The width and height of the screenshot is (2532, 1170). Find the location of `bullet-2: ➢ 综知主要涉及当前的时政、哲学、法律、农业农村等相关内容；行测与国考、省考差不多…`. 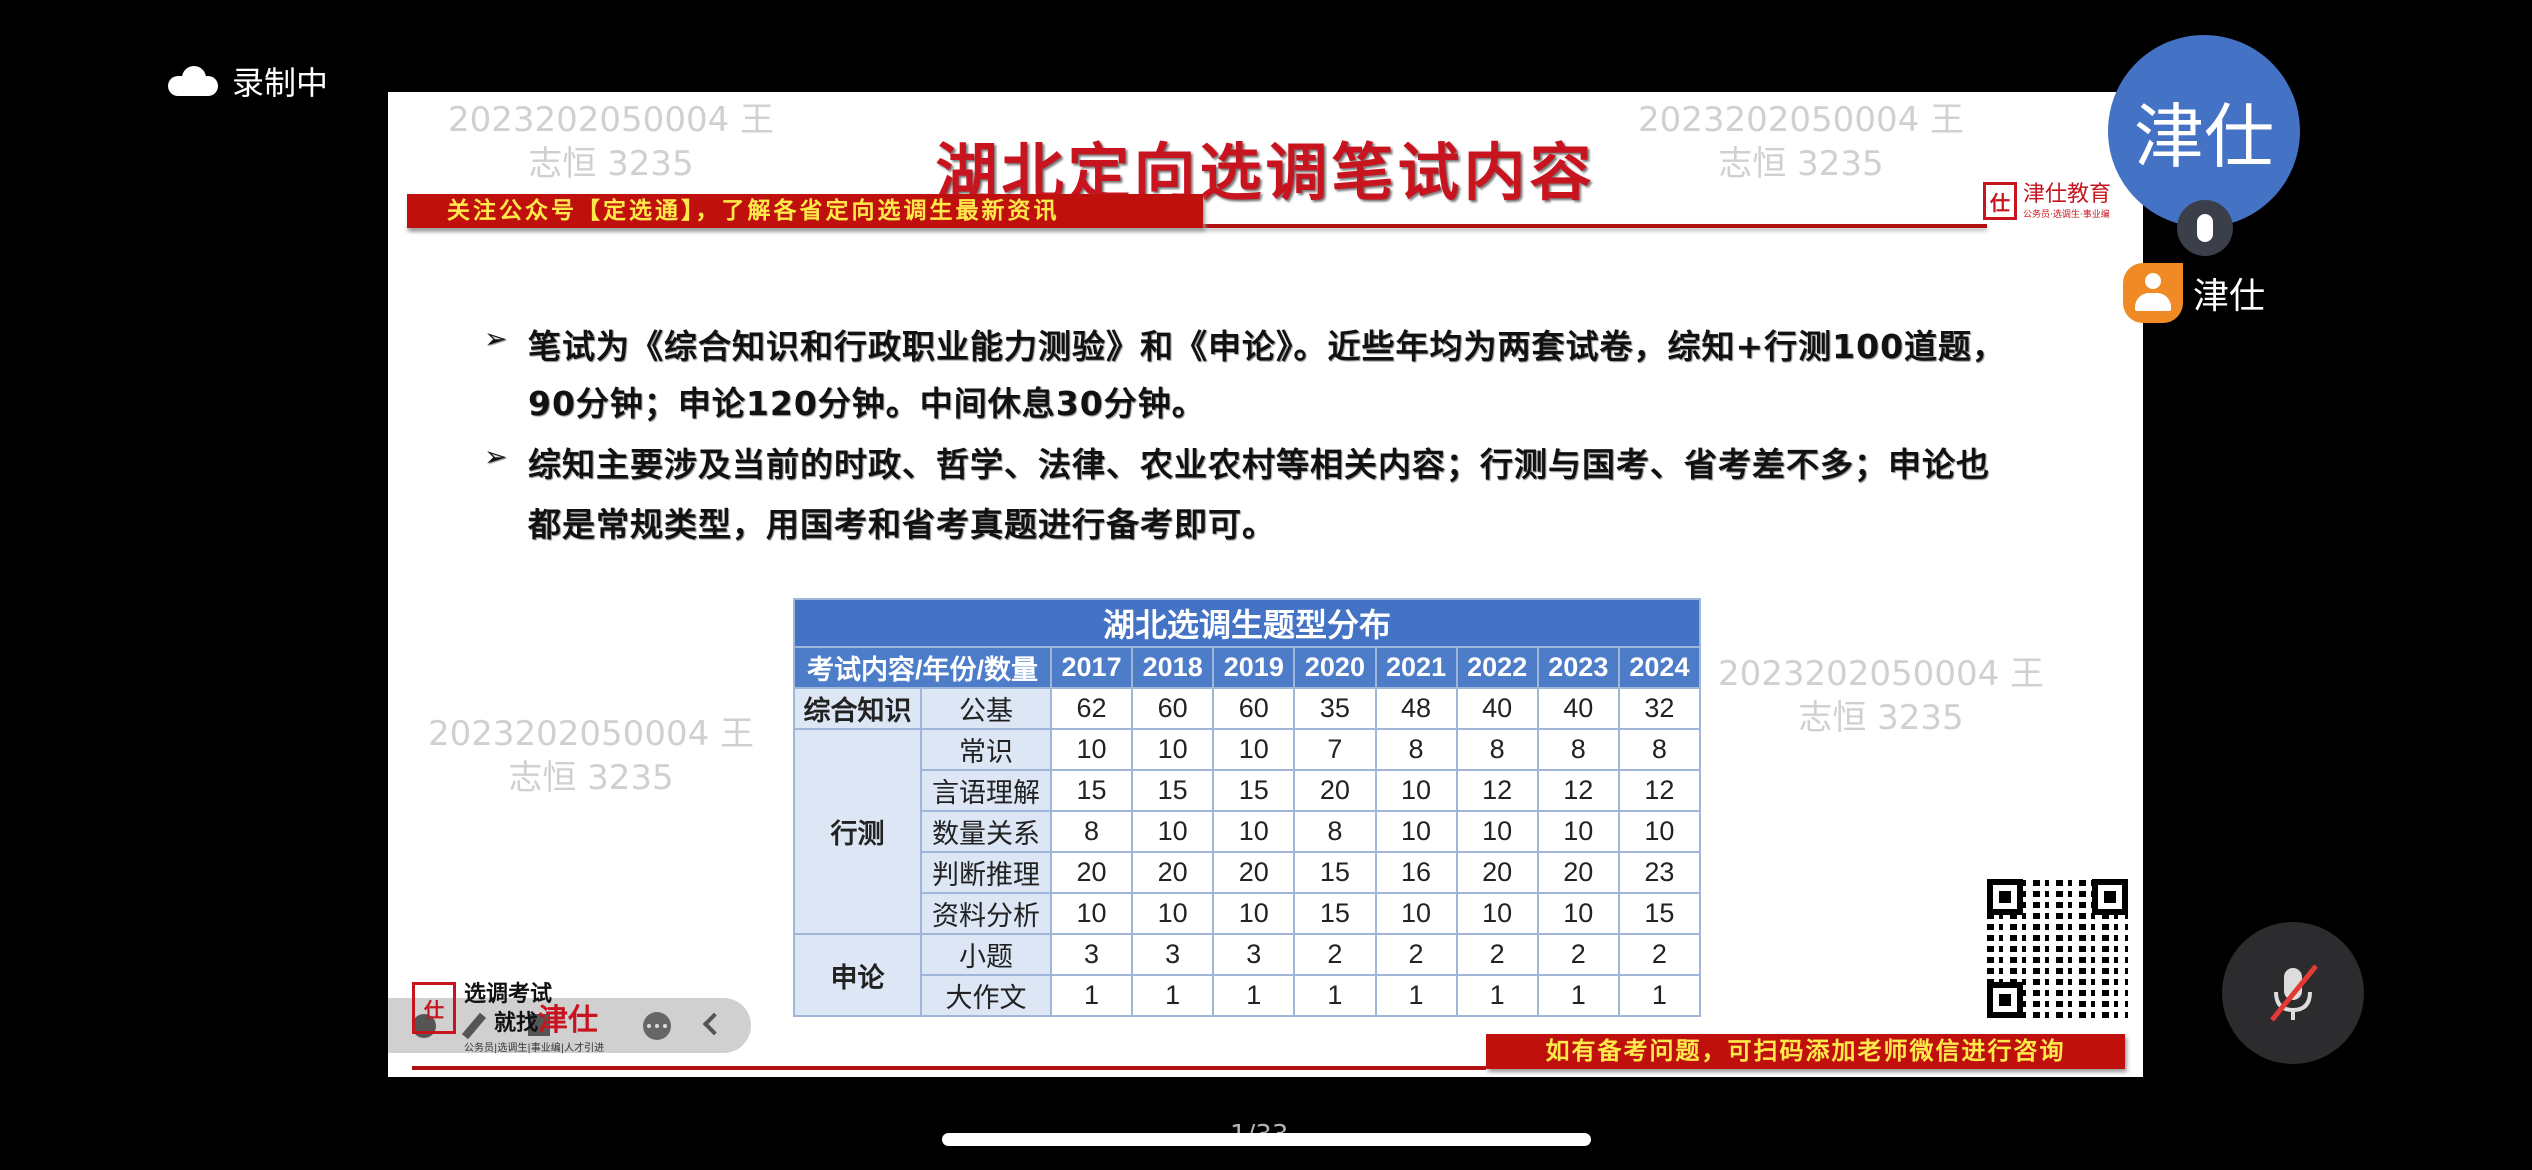

bullet-2: ➢ 综知主要涉及当前的时政、哲学、法律、农业农村等相关内容；行测与国考、省考差不多… is located at coordinates (1237, 462).